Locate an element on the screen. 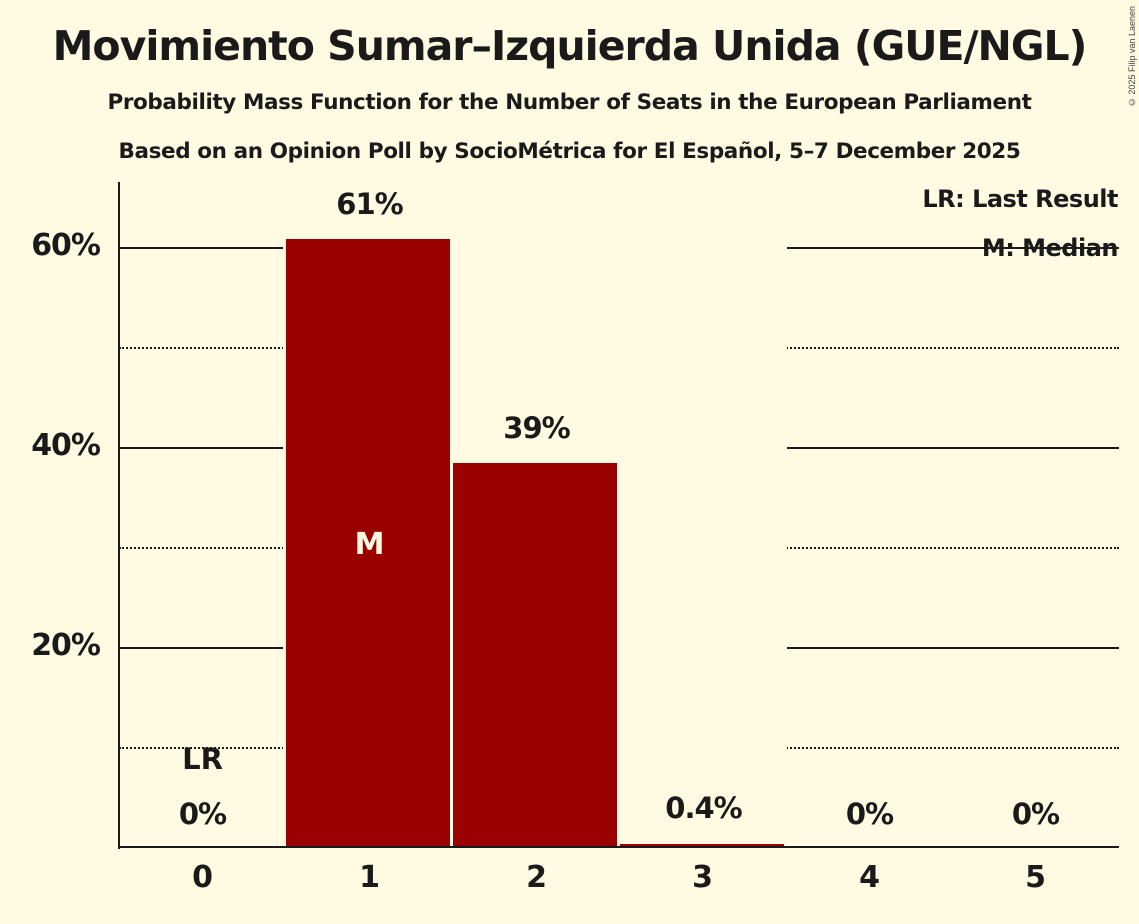 Image resolution: width=1139 pixels, height=924 pixels. legend-median: M: Median is located at coordinates (1050, 248).